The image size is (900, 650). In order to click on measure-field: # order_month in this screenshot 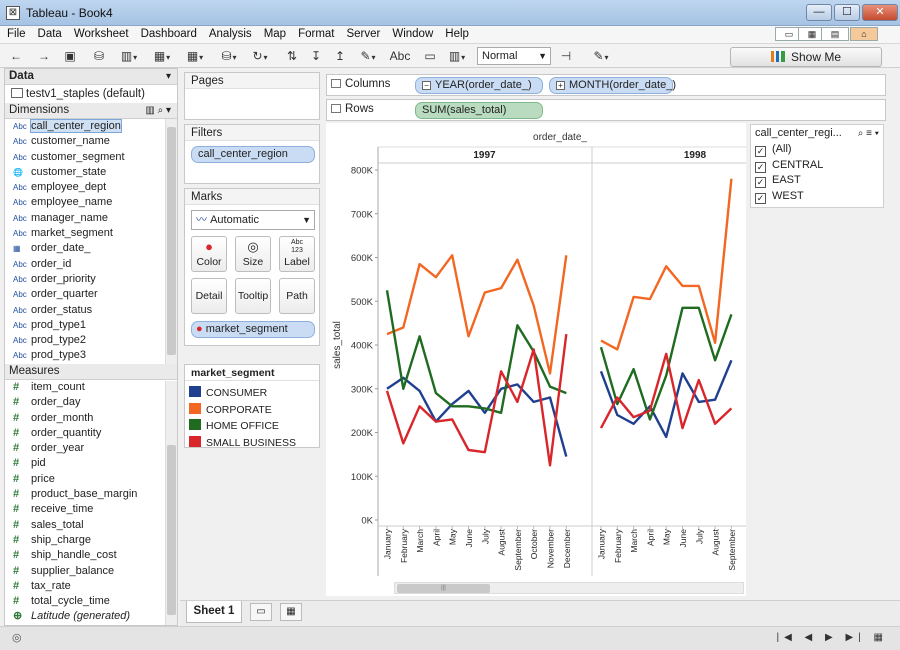, I will do `click(91, 418)`.